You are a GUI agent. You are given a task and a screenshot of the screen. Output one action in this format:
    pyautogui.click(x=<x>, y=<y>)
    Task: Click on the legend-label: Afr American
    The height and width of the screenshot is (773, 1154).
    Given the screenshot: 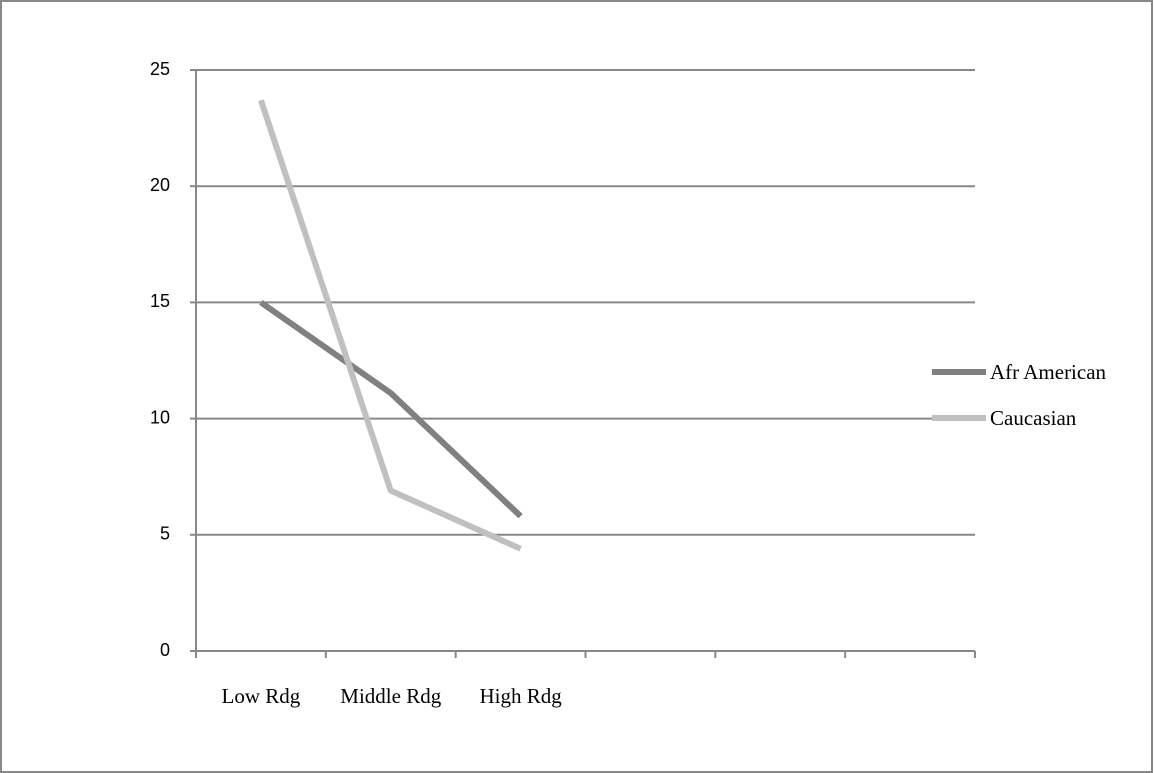 What is the action you would take?
    pyautogui.click(x=1048, y=372)
    